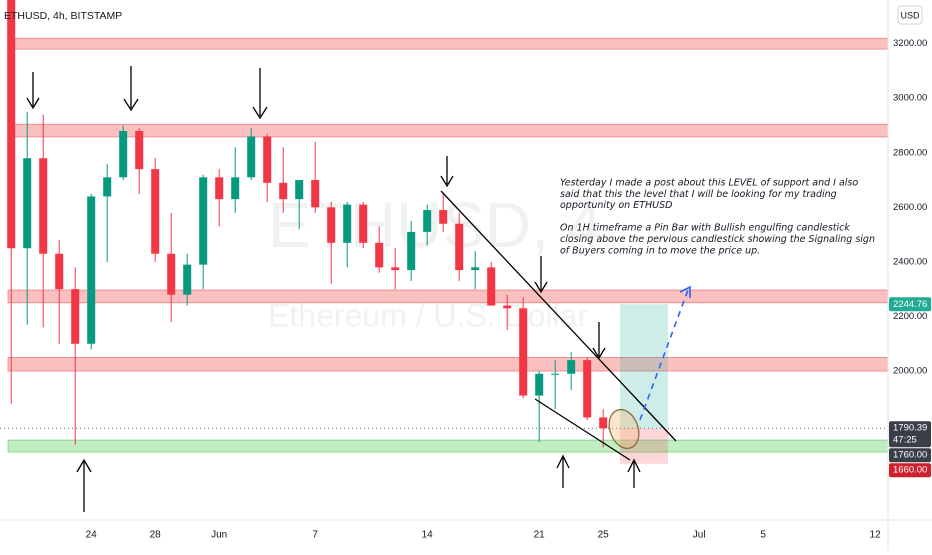  I want to click on price-tag-label: 1760.00, so click(910, 455).